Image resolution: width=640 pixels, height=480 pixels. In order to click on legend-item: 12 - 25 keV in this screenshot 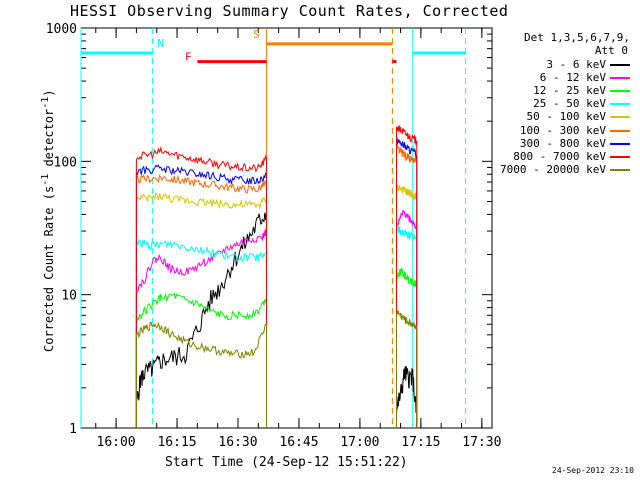, I will do `click(552, 90)`.